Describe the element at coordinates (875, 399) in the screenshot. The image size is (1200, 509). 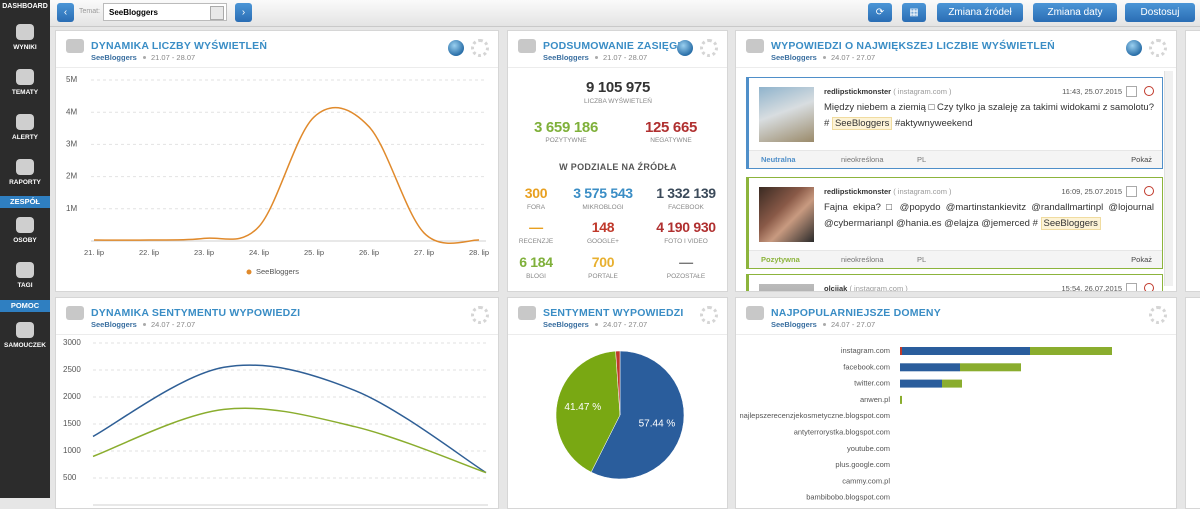
I see `y-tick-label: anwen.pl` at that location.